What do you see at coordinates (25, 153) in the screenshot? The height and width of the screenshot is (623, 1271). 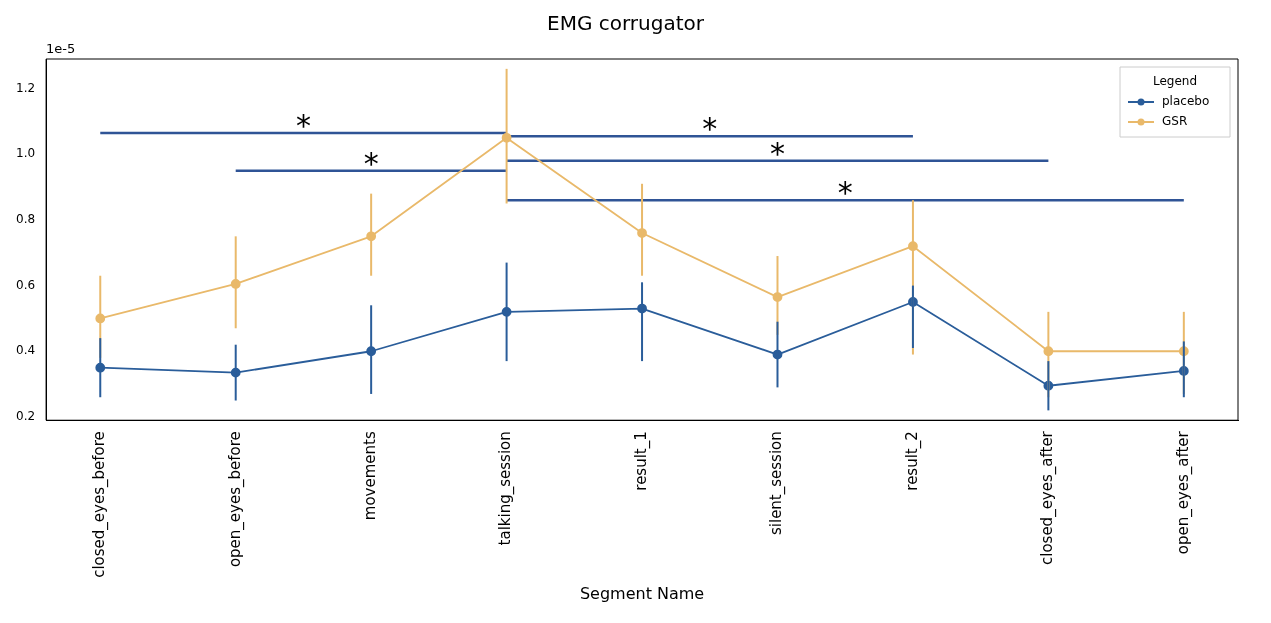 I see `y-tick-label: 1.0` at bounding box center [25, 153].